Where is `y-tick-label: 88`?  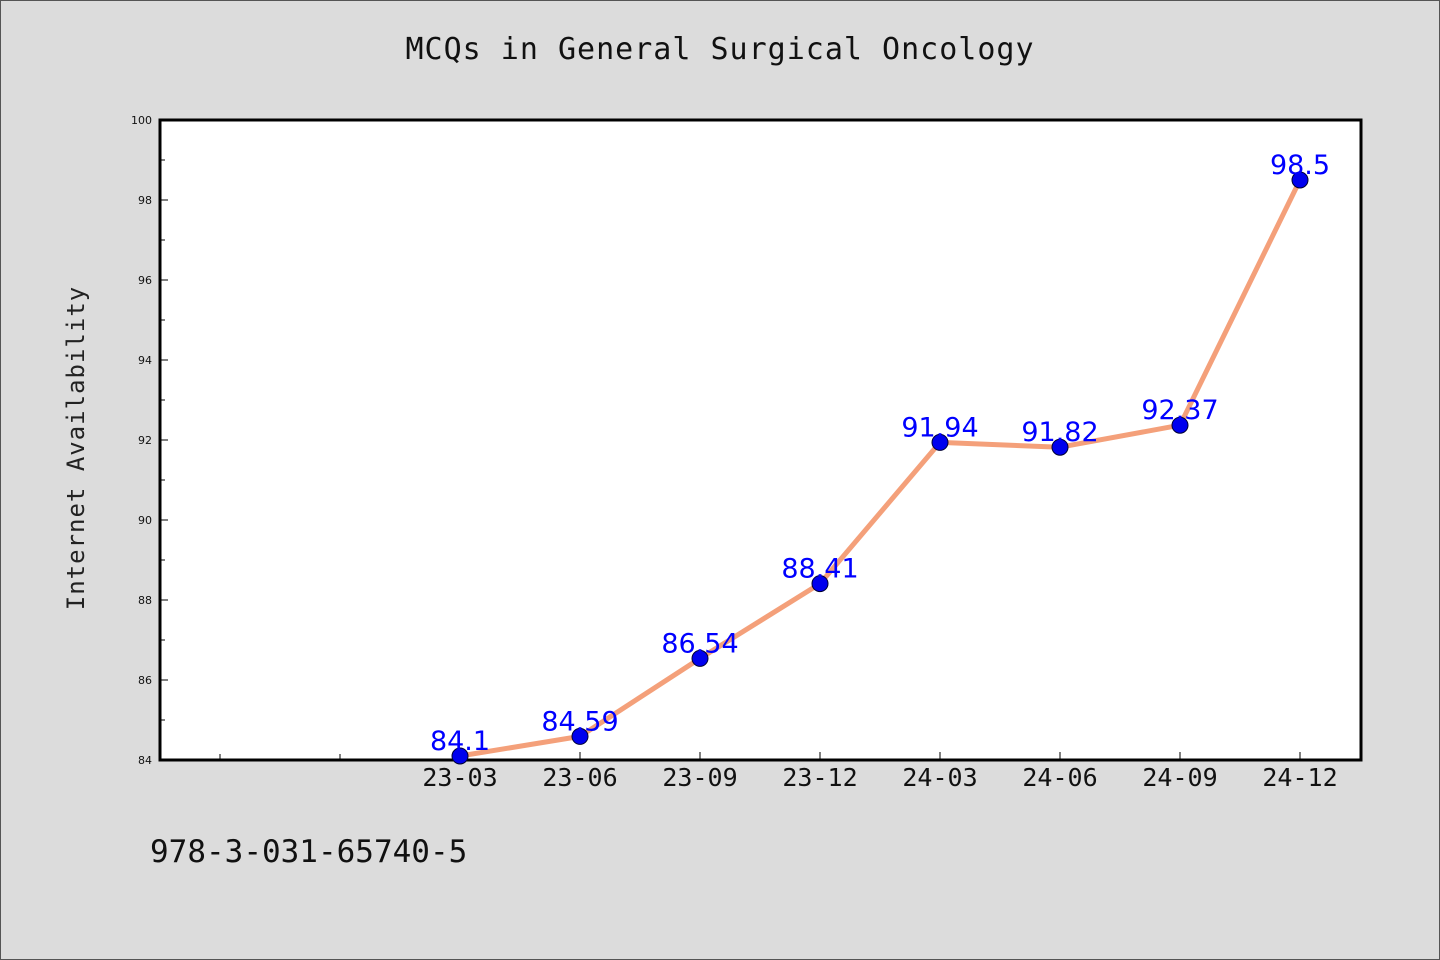 y-tick-label: 88 is located at coordinates (145, 600).